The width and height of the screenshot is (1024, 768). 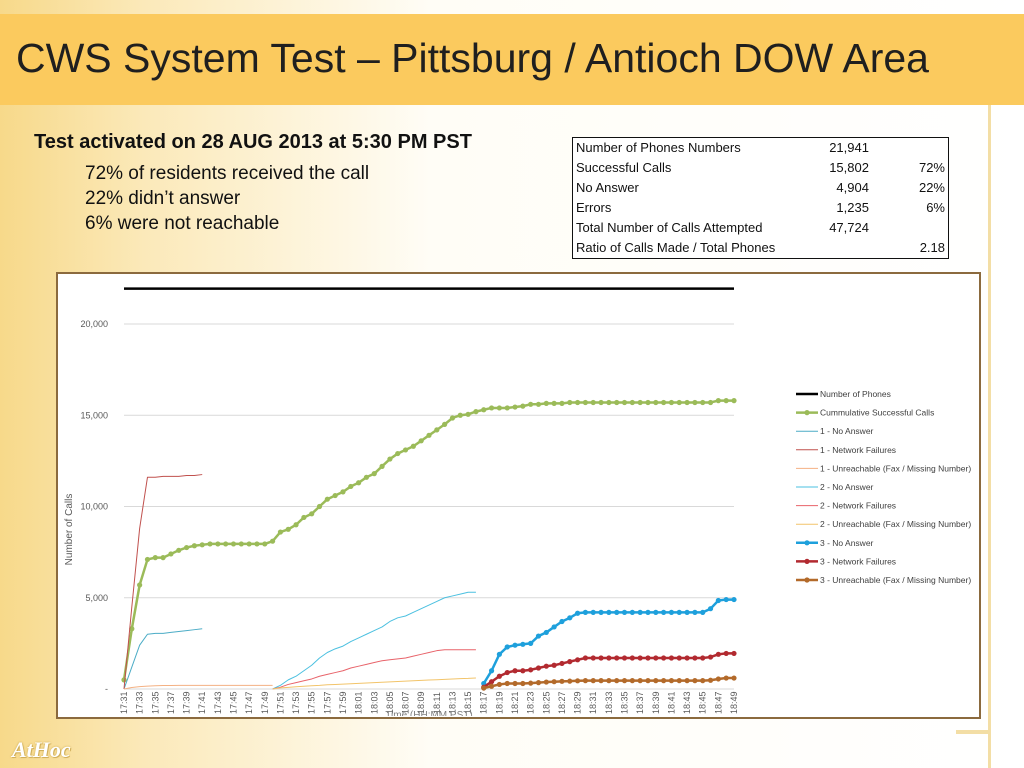 What do you see at coordinates (761, 188) in the screenshot?
I see `stats-row: No Answer 4,904 22%` at bounding box center [761, 188].